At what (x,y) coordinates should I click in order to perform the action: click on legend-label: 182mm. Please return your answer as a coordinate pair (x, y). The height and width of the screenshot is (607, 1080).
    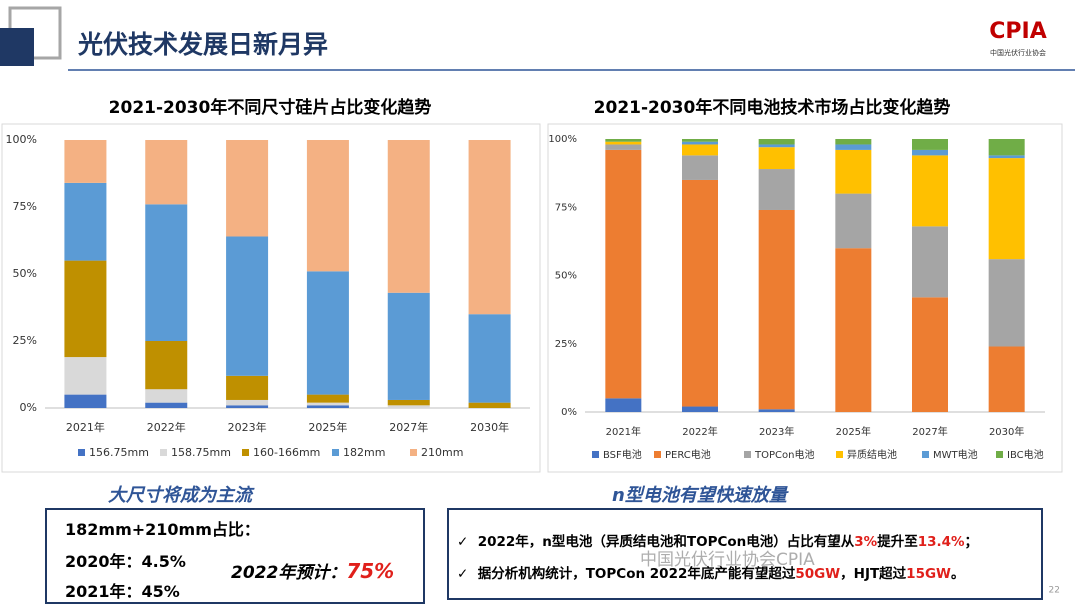
    Looking at the image, I should click on (364, 452).